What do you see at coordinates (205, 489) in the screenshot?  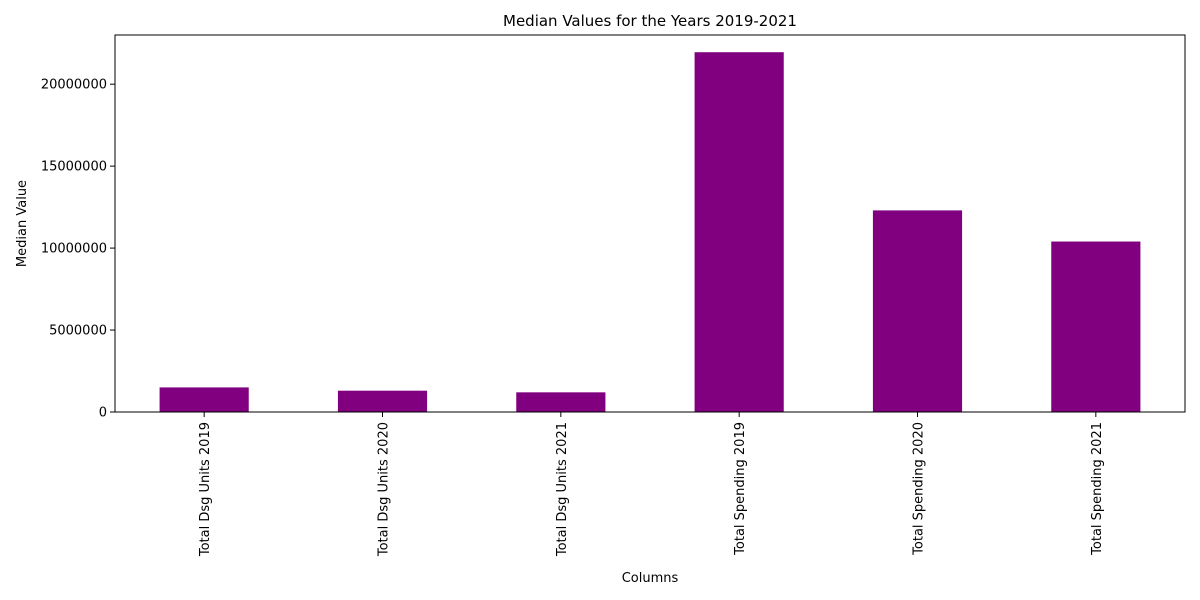 I see `x-tick-label: Total Dsg Units 2019` at bounding box center [205, 489].